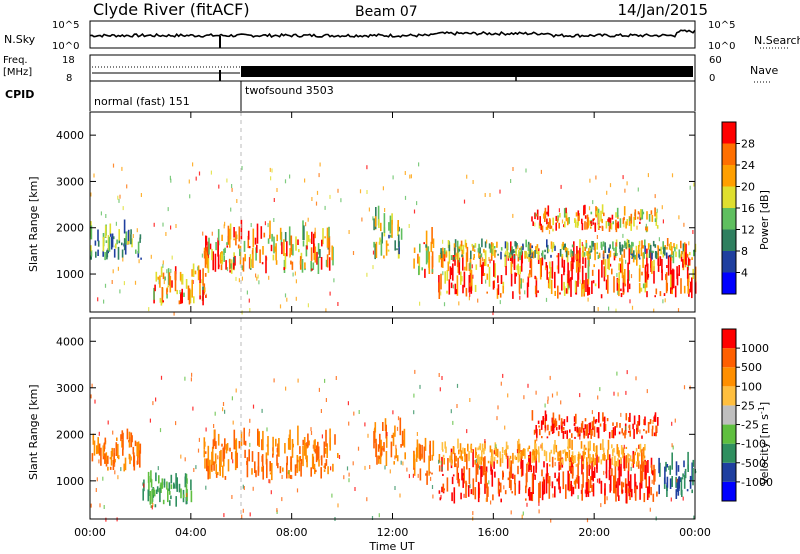 This screenshot has height=554, width=800. I want to click on power-colorbar-label: Power [dB], so click(764, 220).